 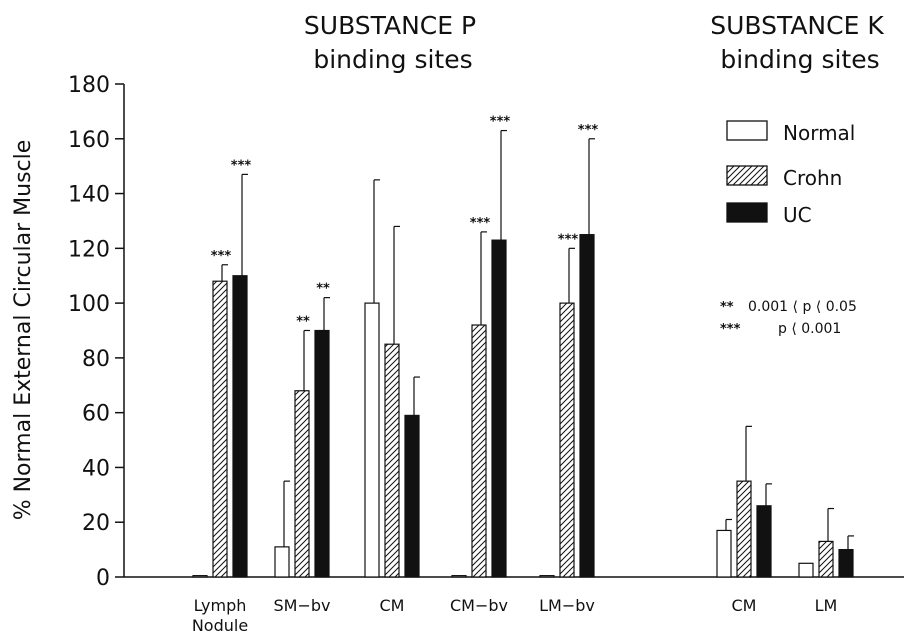 I want to click on category-label-1: SM−bv, so click(x=302, y=605).